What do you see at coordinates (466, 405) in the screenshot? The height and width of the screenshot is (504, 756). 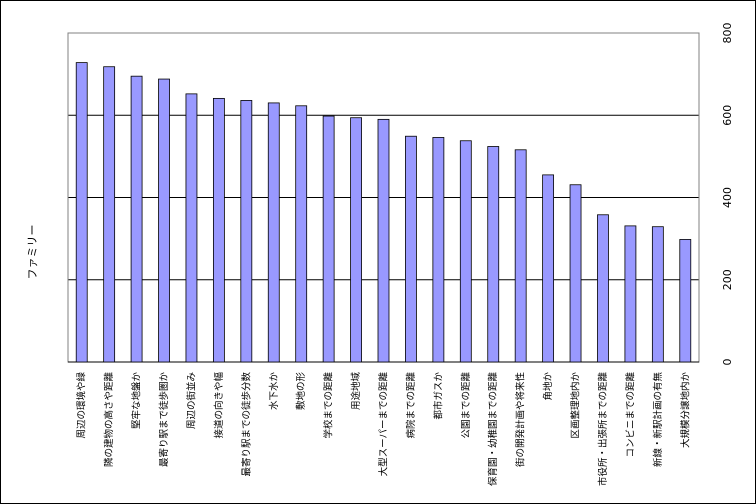 I see `x-tick-label: 公園までの距離` at bounding box center [466, 405].